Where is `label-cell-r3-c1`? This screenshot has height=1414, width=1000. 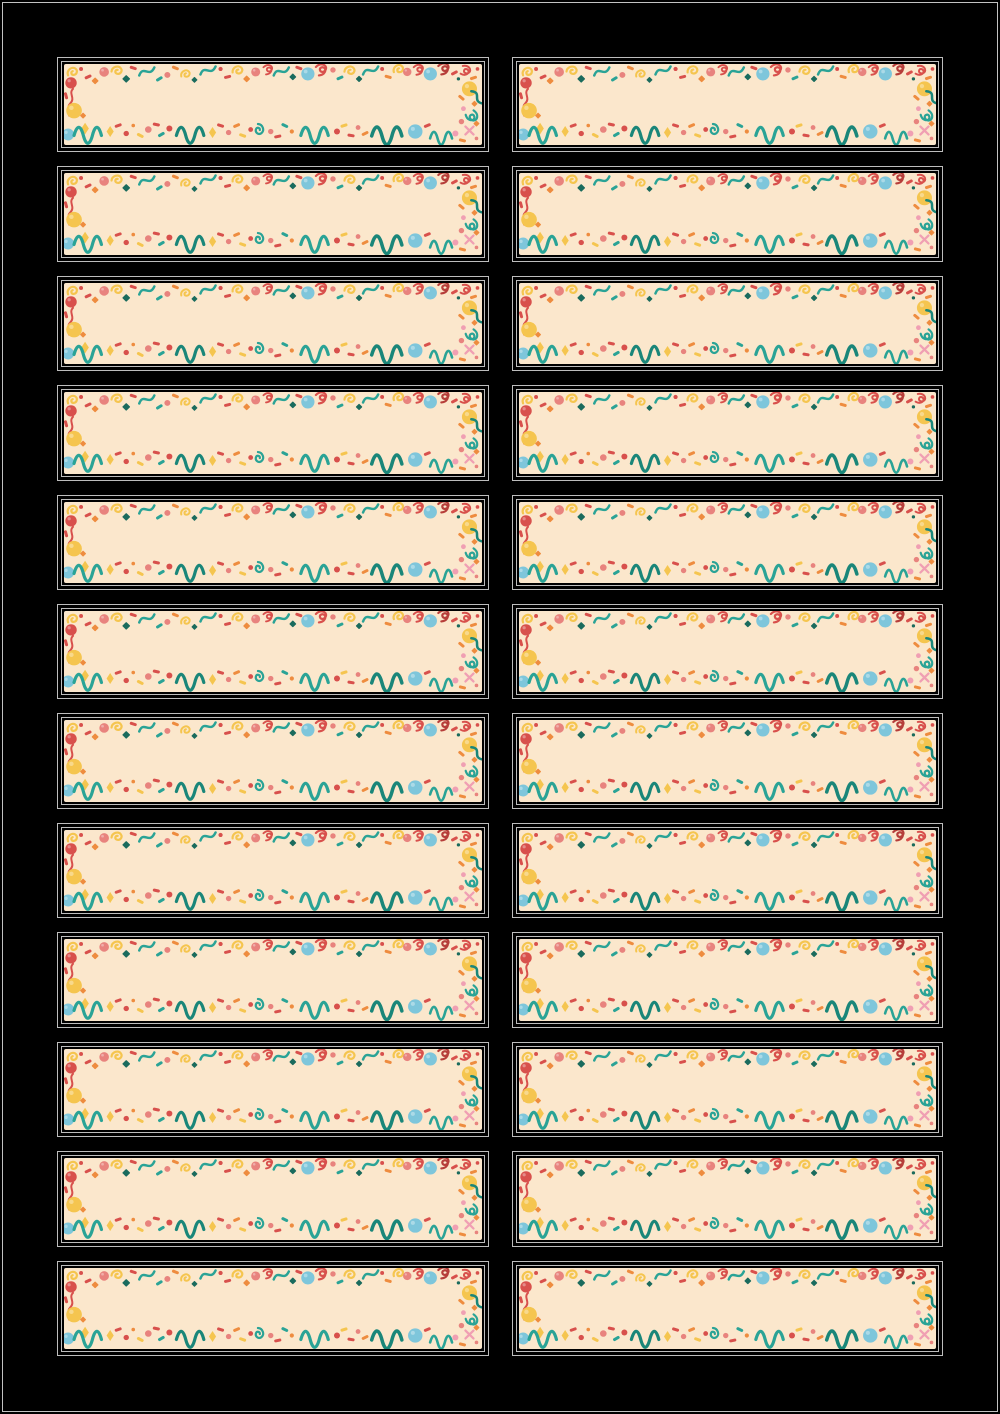
label-cell-r3-c1 is located at coordinates (273, 323).